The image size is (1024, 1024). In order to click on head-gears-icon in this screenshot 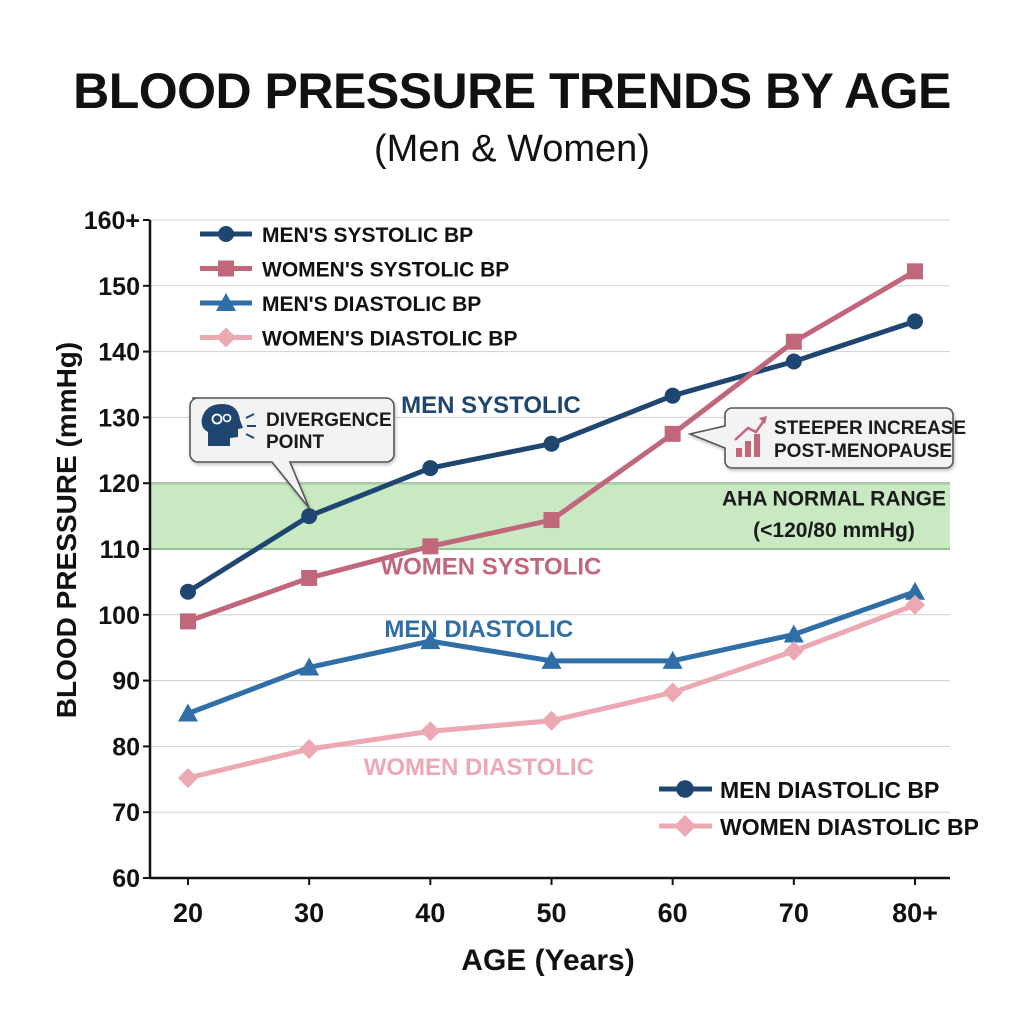, I will do `click(228, 425)`.